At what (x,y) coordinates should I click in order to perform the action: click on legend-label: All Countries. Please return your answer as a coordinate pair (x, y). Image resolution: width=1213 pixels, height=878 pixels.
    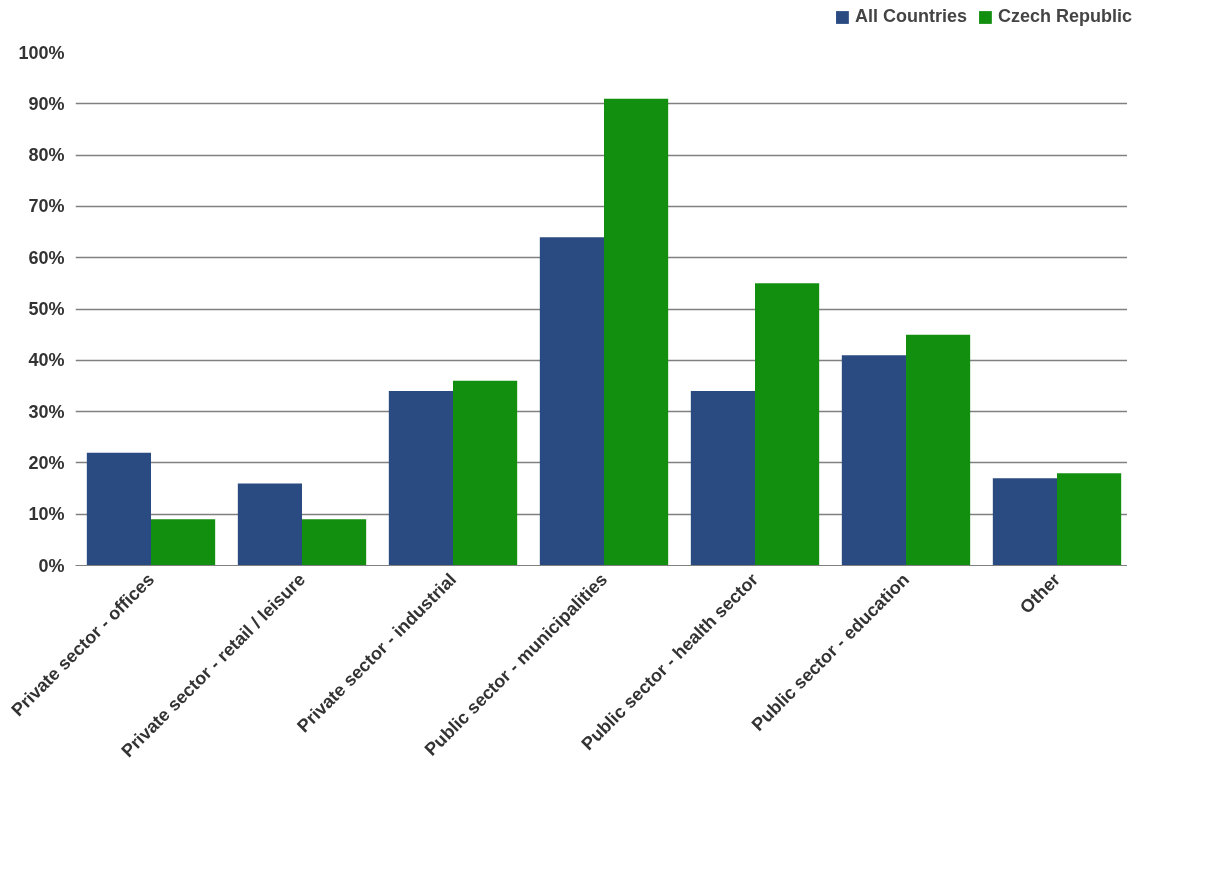
    Looking at the image, I should click on (910, 16).